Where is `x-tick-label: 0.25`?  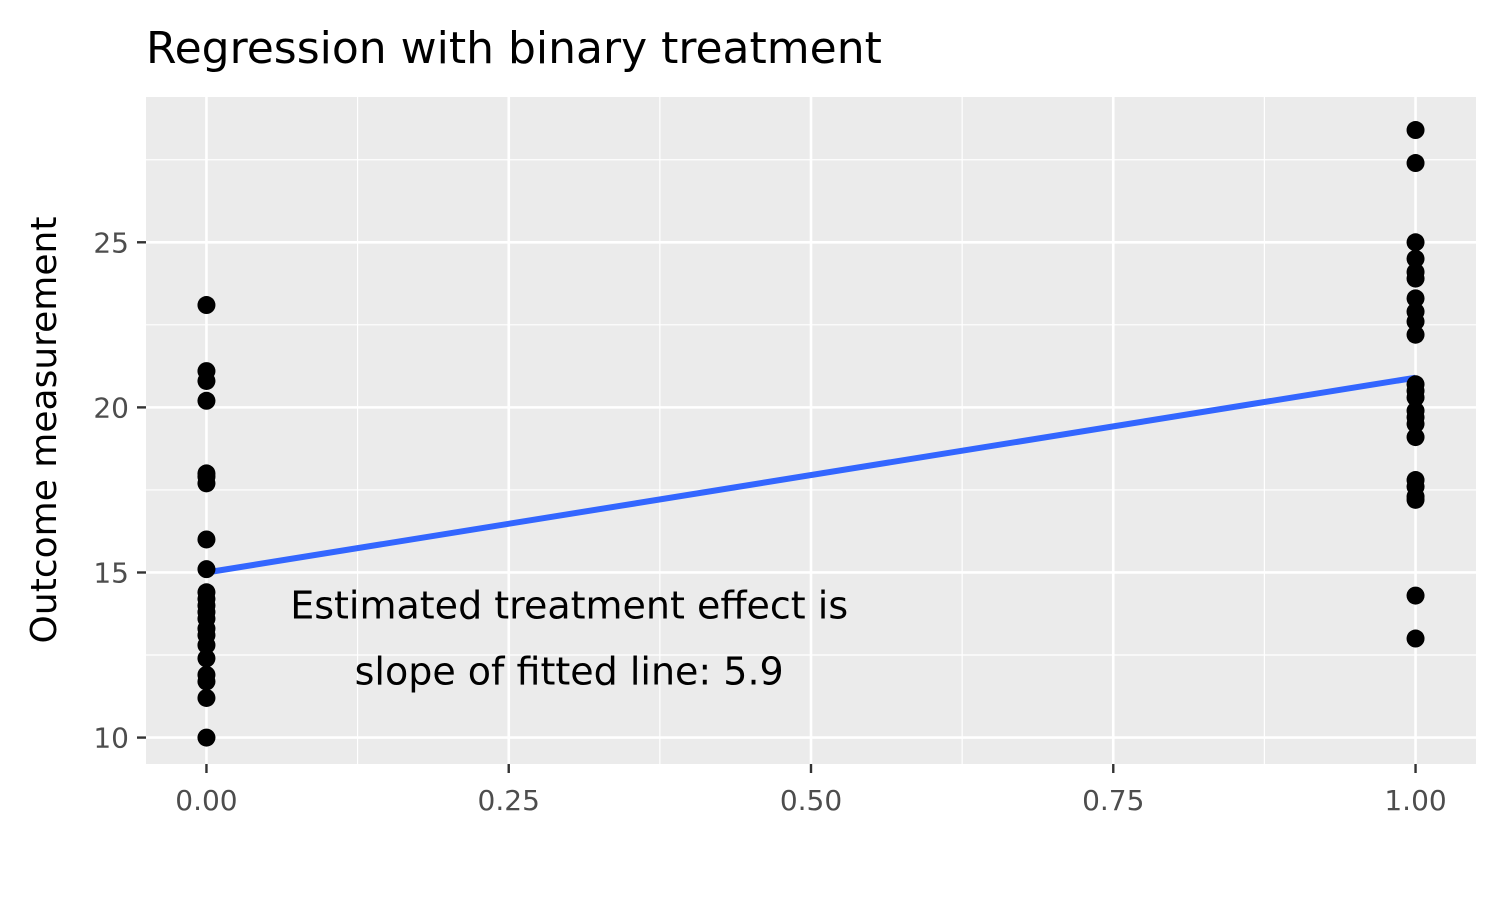
x-tick-label: 0.25 is located at coordinates (509, 800).